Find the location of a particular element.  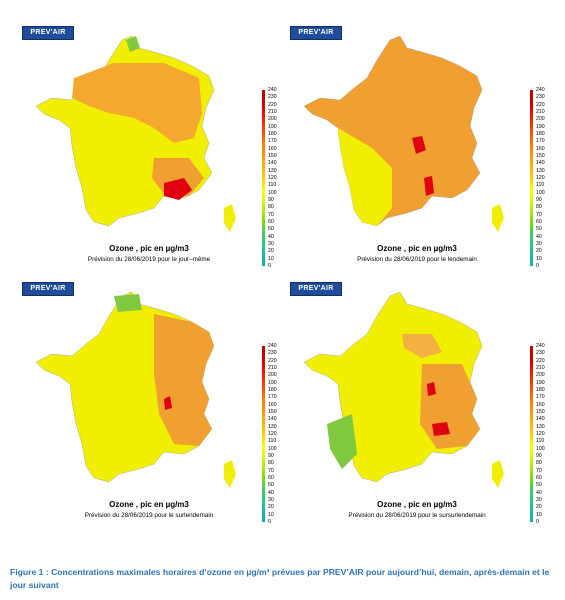

orange-zone-north is located at coordinates (422, 346).